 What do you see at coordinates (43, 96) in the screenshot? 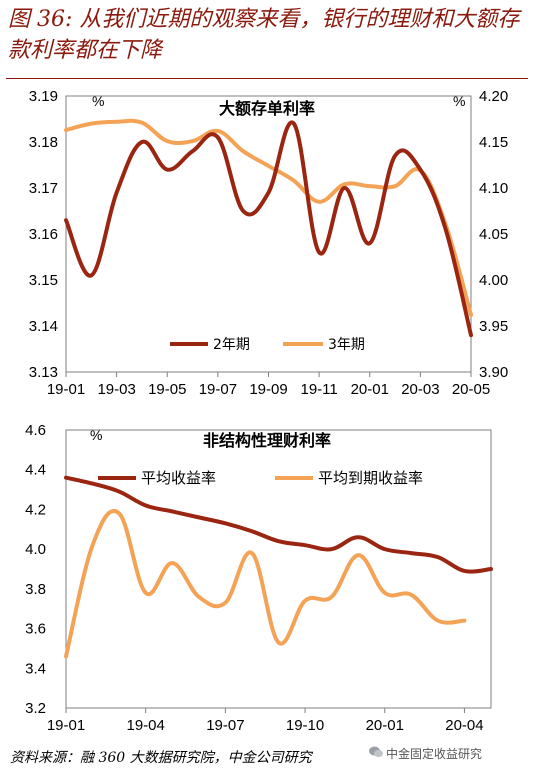
I see `chart1-left-tick-label: 3.19` at bounding box center [43, 96].